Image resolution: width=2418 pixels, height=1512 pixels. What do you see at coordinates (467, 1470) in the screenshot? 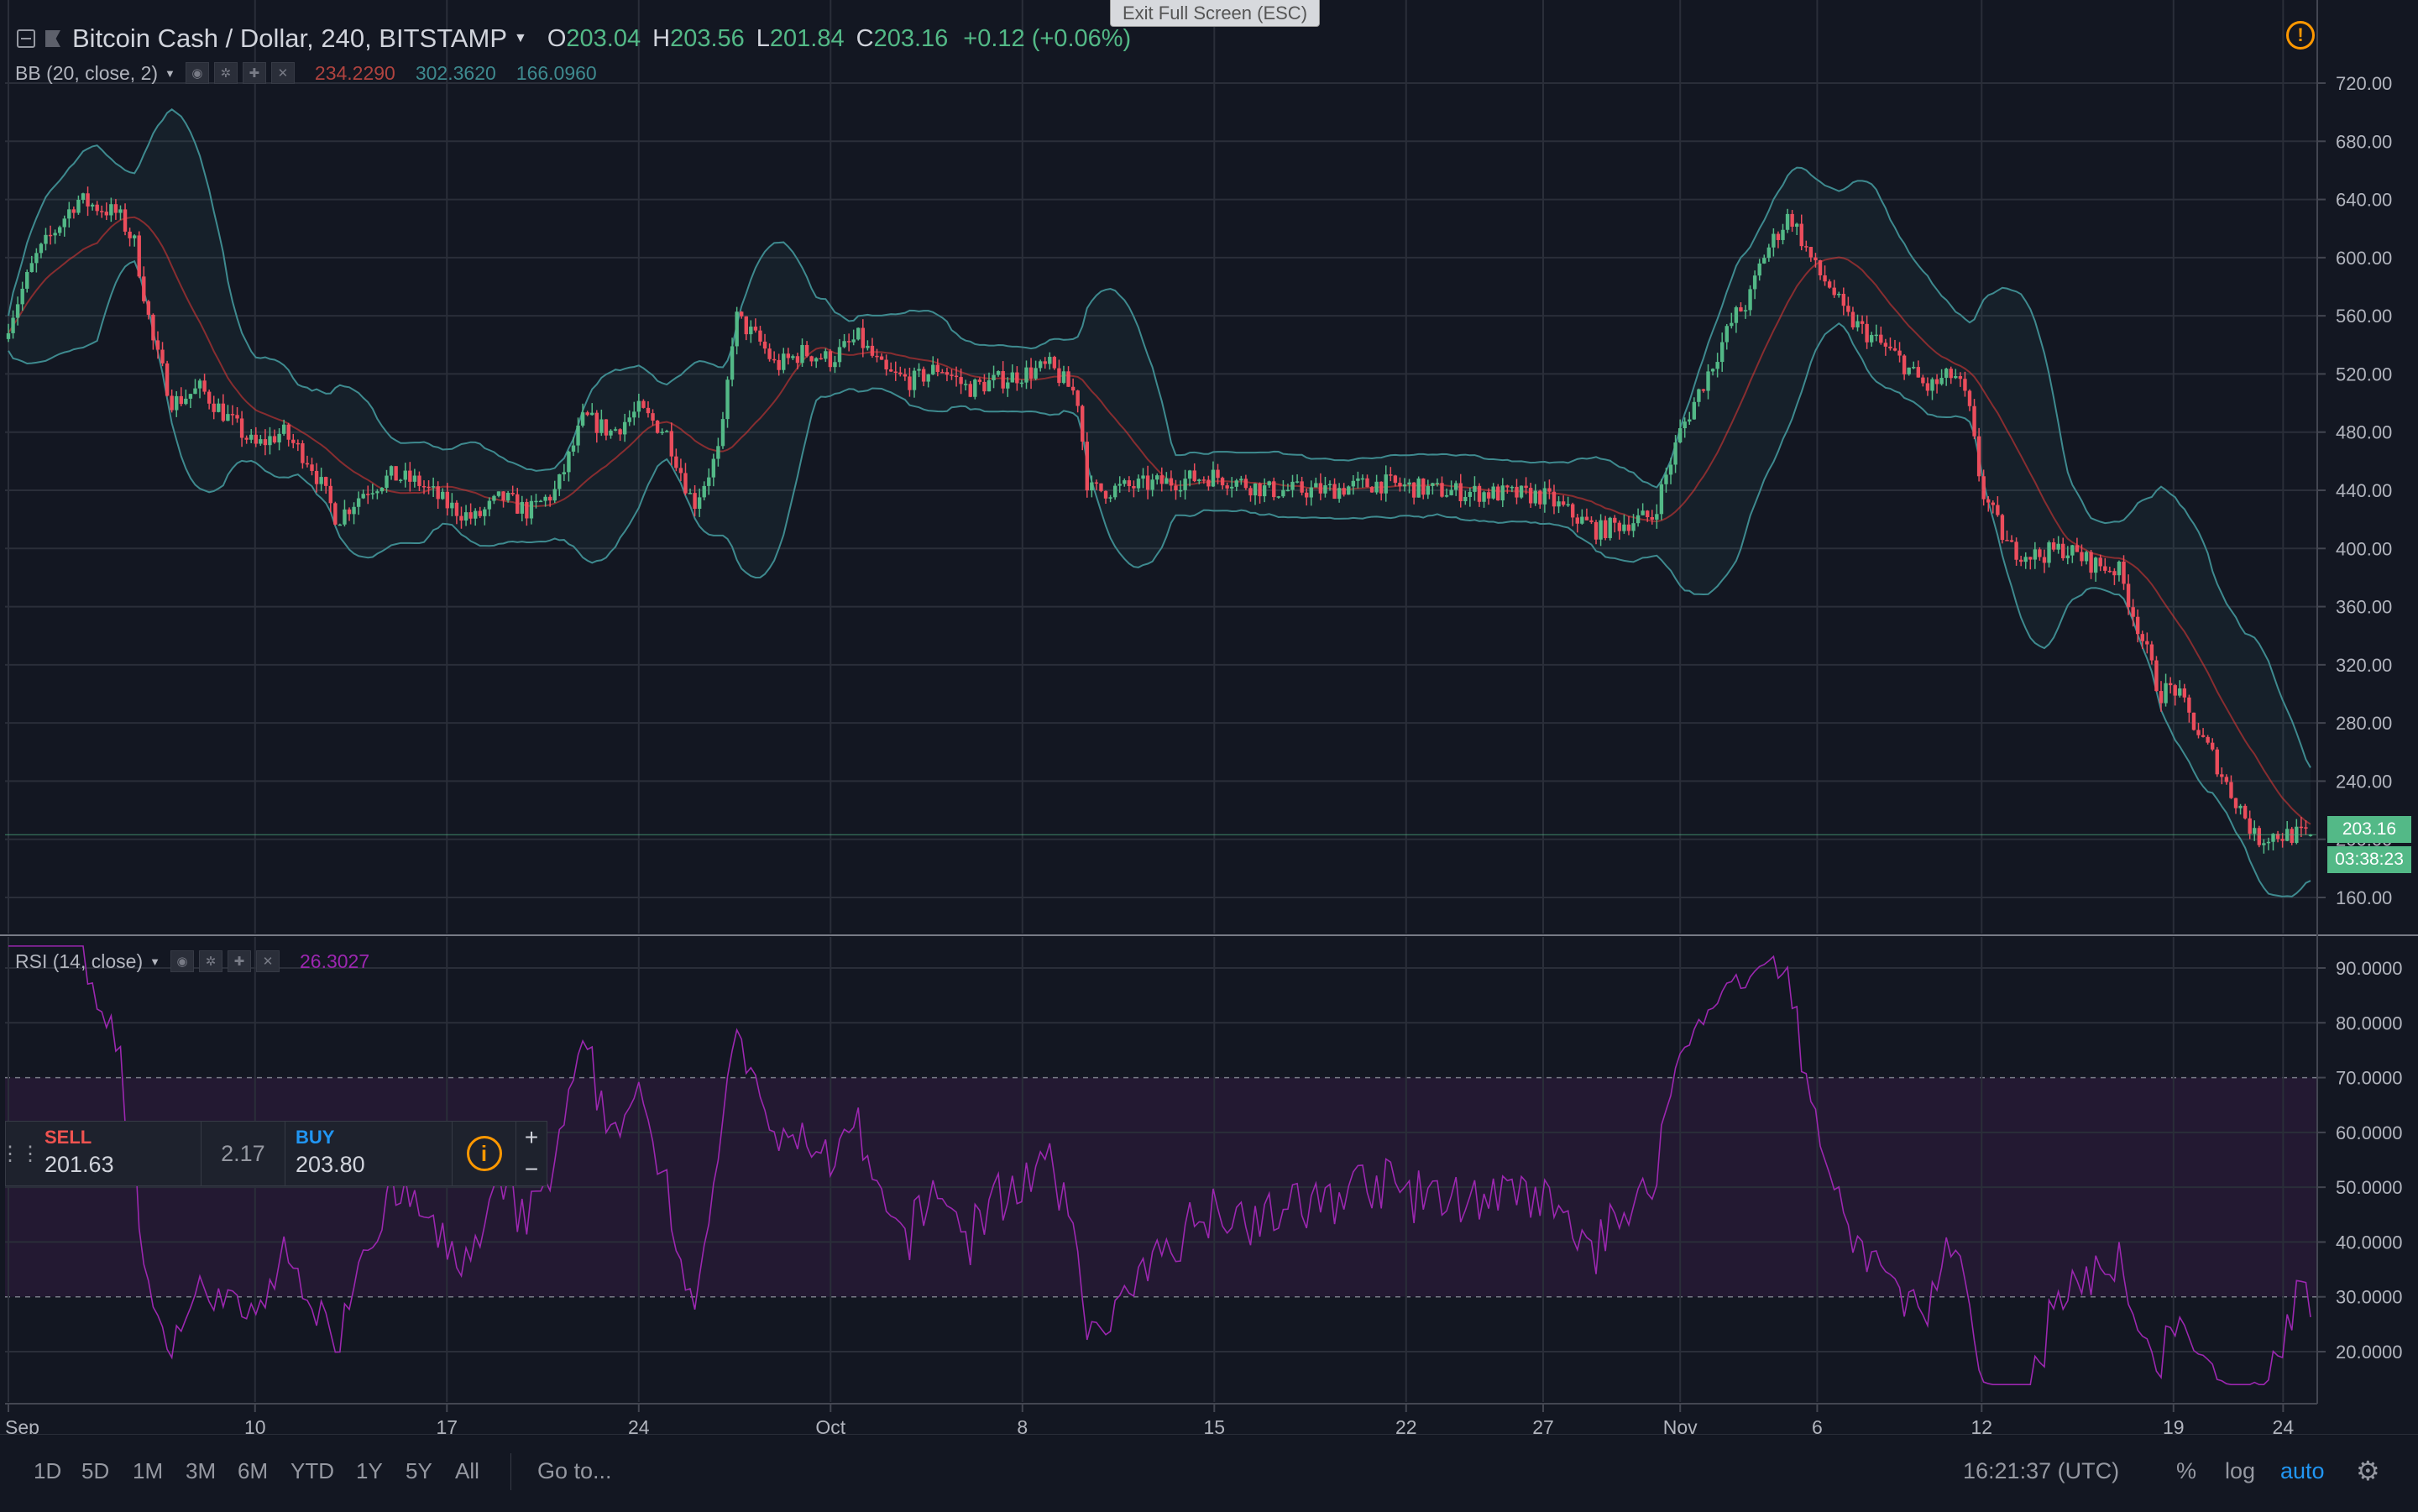
I see `range-all-button: All` at bounding box center [467, 1470].